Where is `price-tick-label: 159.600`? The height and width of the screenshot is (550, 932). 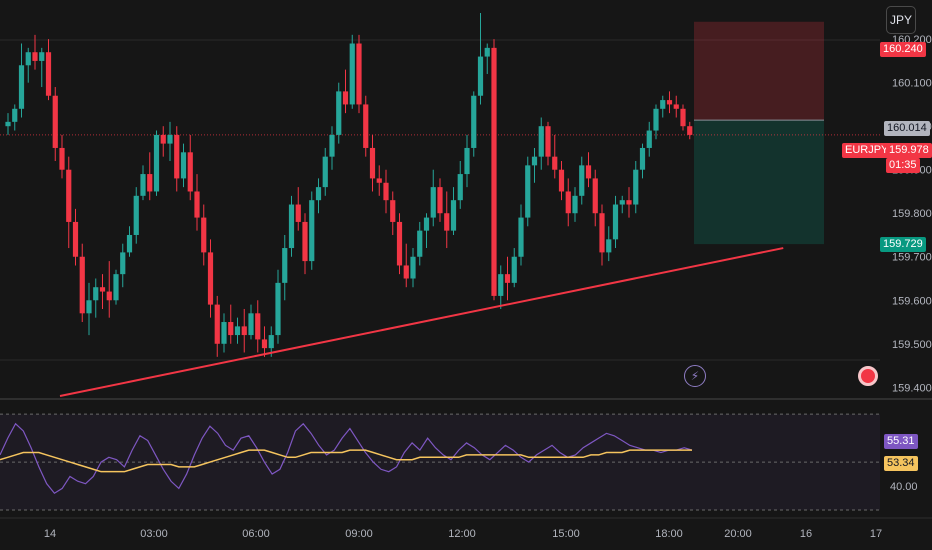
price-tick-label: 159.600 is located at coordinates (912, 301).